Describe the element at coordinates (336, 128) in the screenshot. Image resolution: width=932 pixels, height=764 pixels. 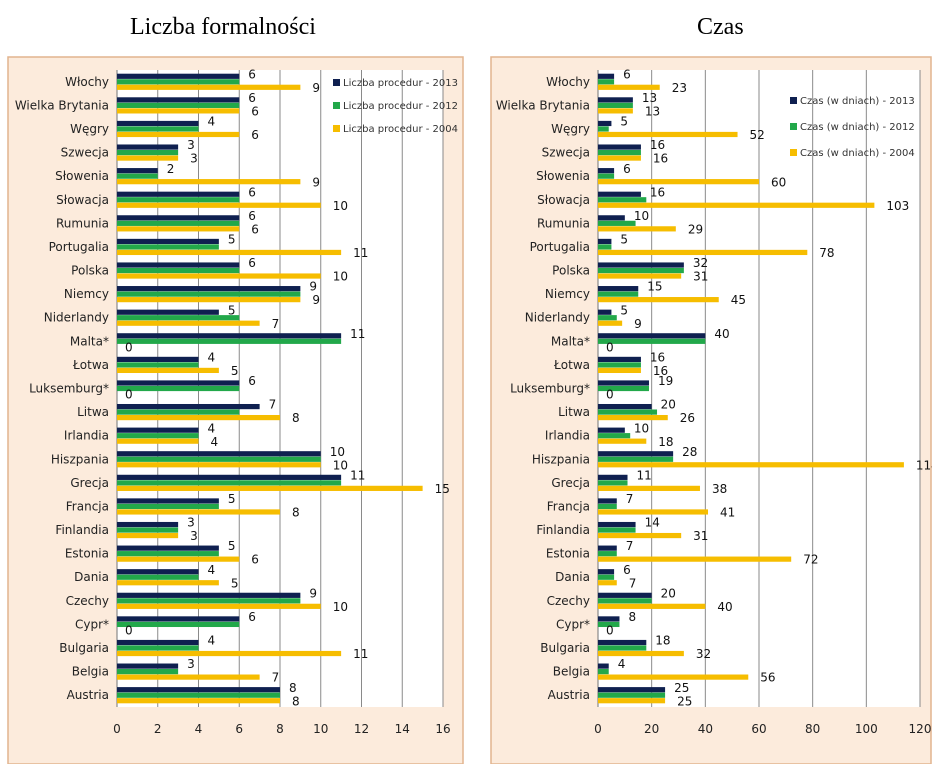
I see `legend-swatch` at that location.